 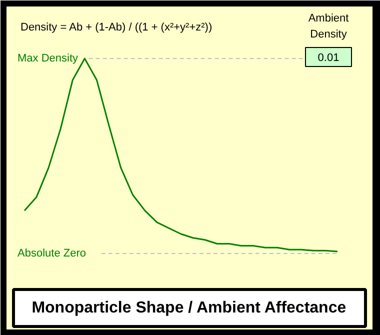 I want to click on annotation: 0.01, so click(x=329, y=58).